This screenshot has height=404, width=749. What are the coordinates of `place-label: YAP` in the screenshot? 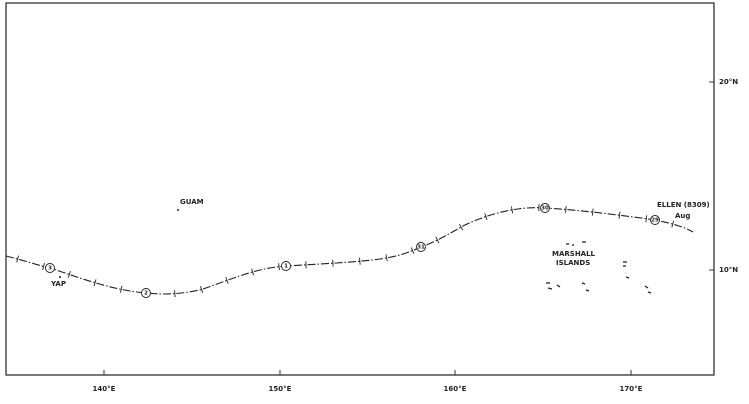 It's located at (58, 284).